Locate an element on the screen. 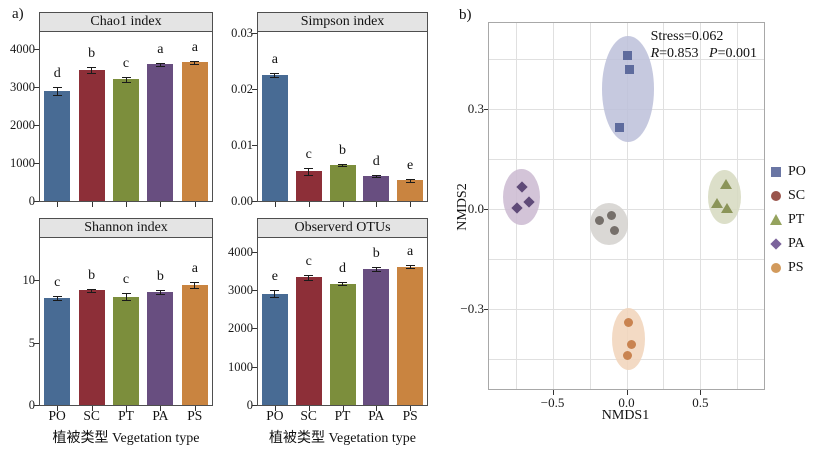  bar-SC is located at coordinates (91, 347).